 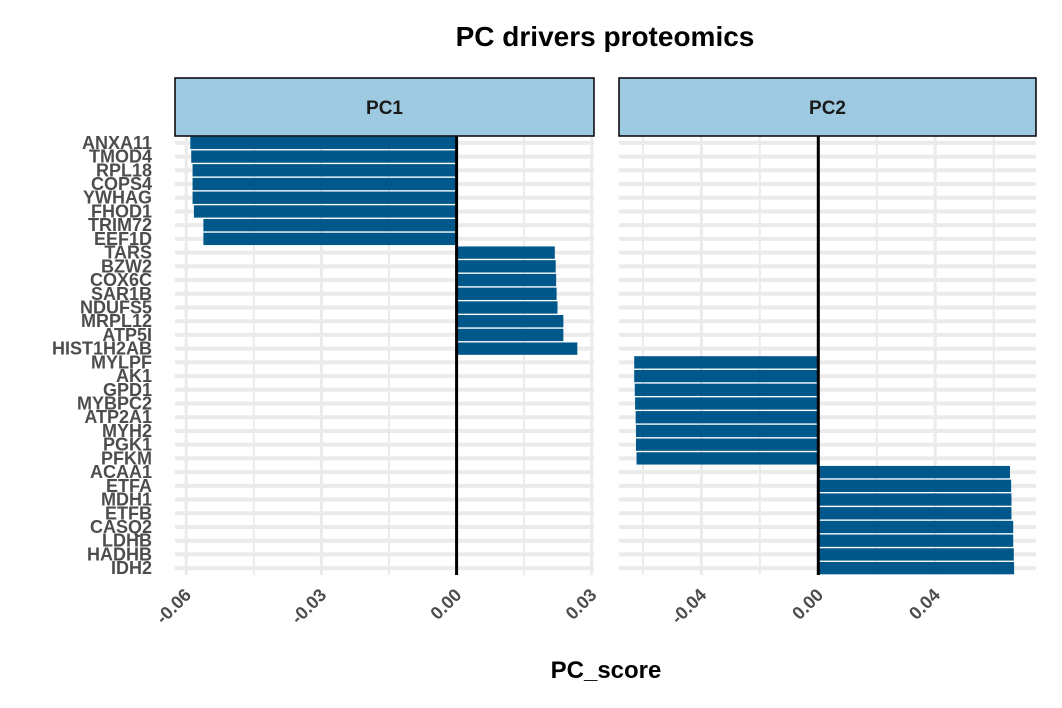 I want to click on bar-pc2-pfkm, so click(x=727, y=458).